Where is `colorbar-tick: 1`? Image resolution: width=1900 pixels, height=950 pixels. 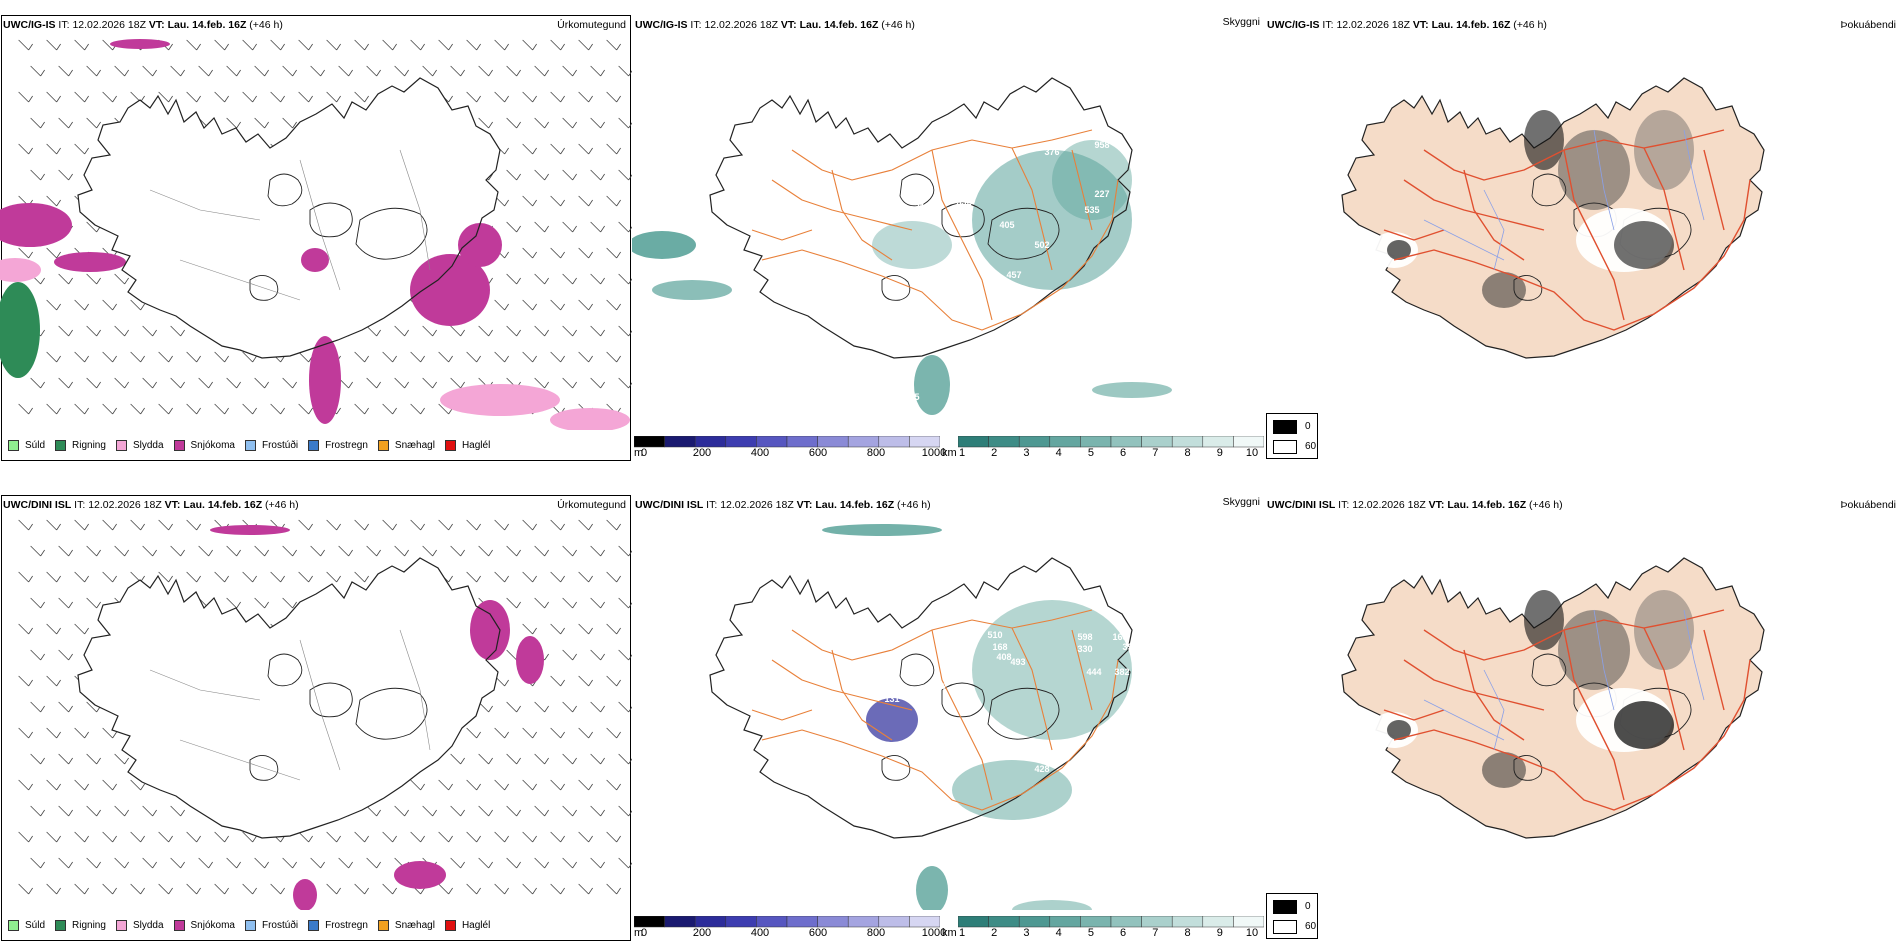 colorbar-tick: 1 is located at coordinates (962, 453).